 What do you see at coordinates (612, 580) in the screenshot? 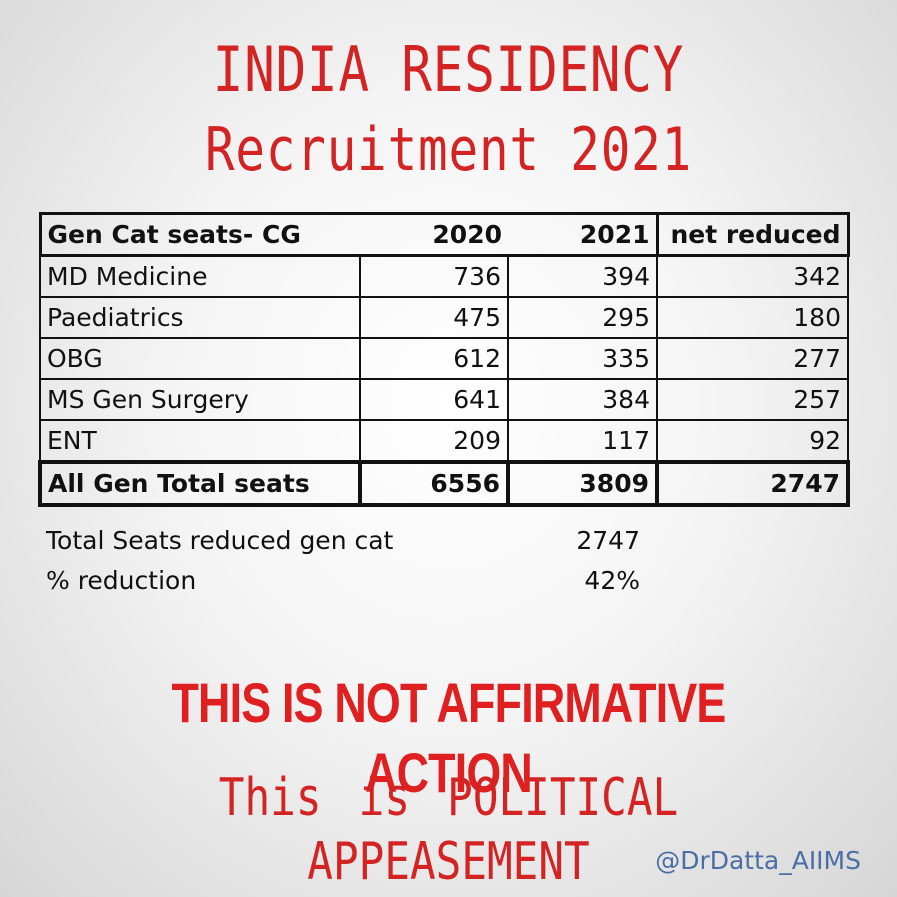
I see `summary-value: 42%` at bounding box center [612, 580].